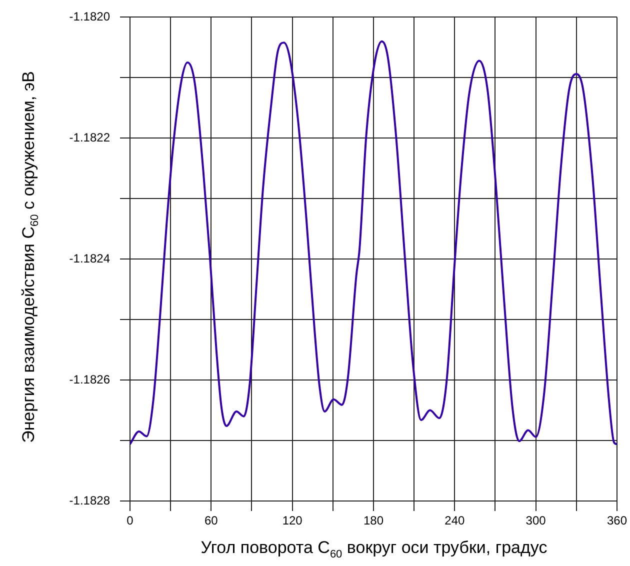 This screenshot has height=566, width=630. What do you see at coordinates (292, 521) in the screenshot?
I see `x-tick-label: 120` at bounding box center [292, 521].